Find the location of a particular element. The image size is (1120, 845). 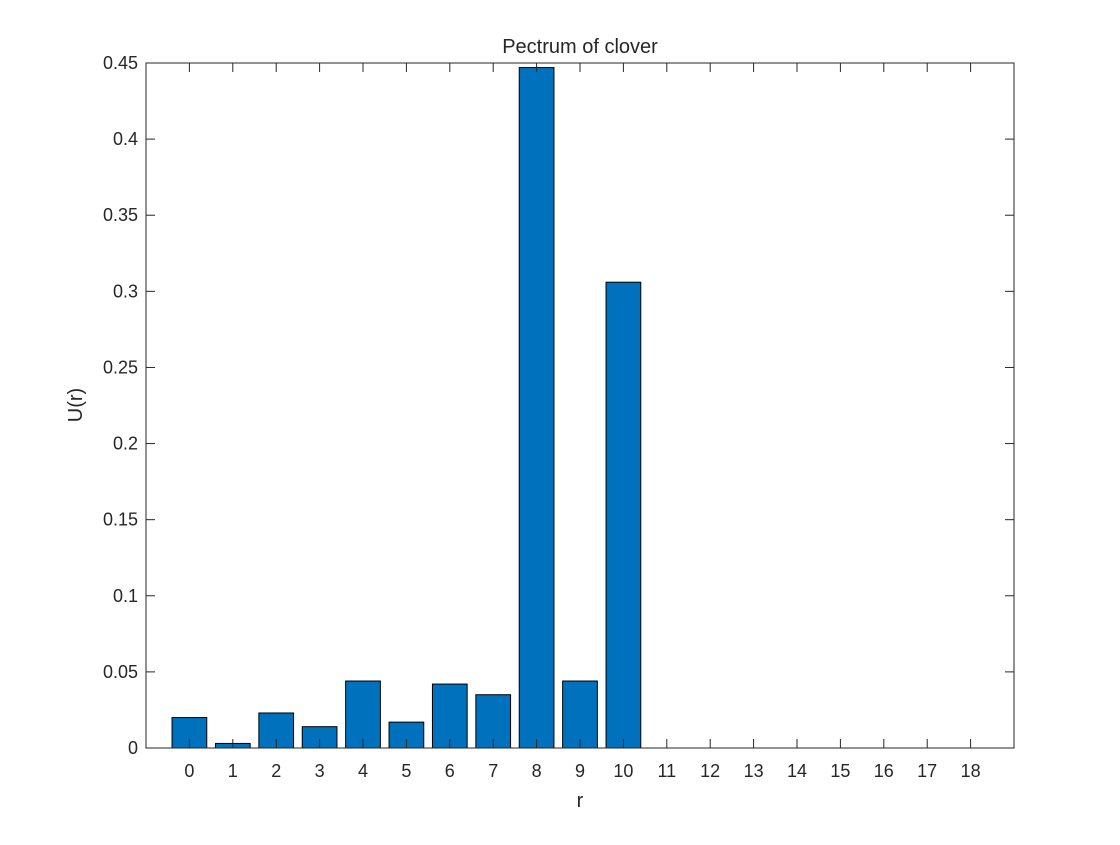

y-tick-label-0: 0 is located at coordinates (133, 748).